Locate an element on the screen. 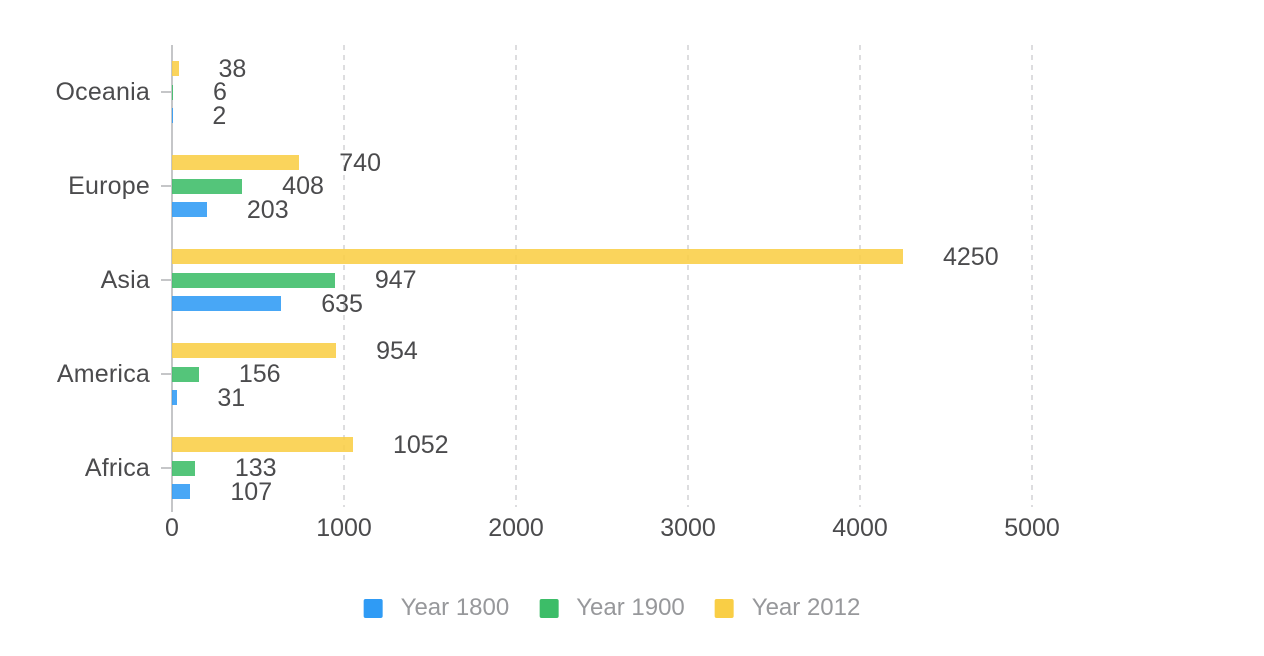  x-tick-label-5000: 5000 is located at coordinates (1032, 528).